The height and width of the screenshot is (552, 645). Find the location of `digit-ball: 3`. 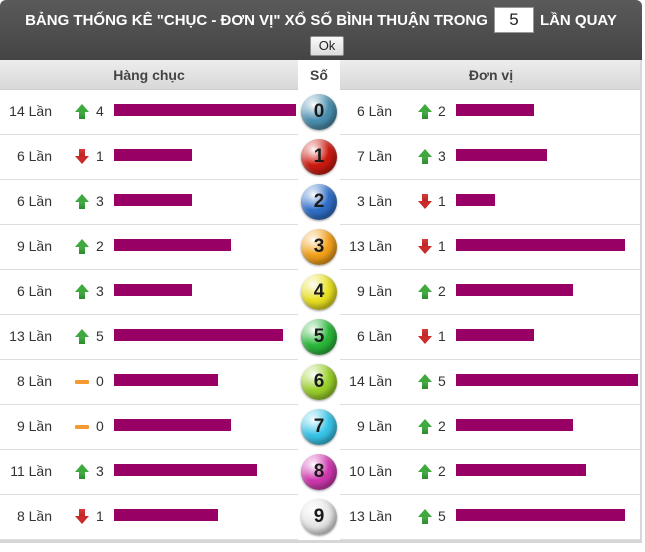

digit-ball: 3 is located at coordinates (319, 247).